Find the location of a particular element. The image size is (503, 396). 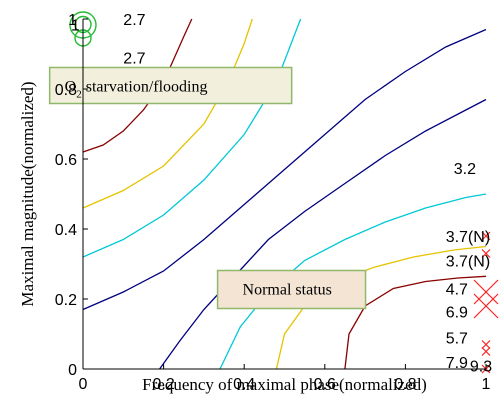

point-label: 3.2 is located at coordinates (465, 169).